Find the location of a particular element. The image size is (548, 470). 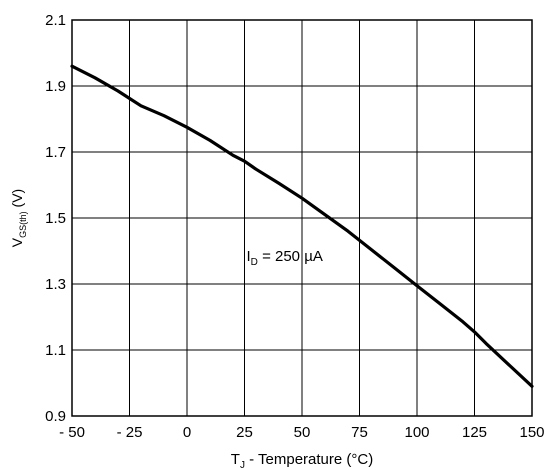

y-tick-label: 1.1 is located at coordinates (55, 350).